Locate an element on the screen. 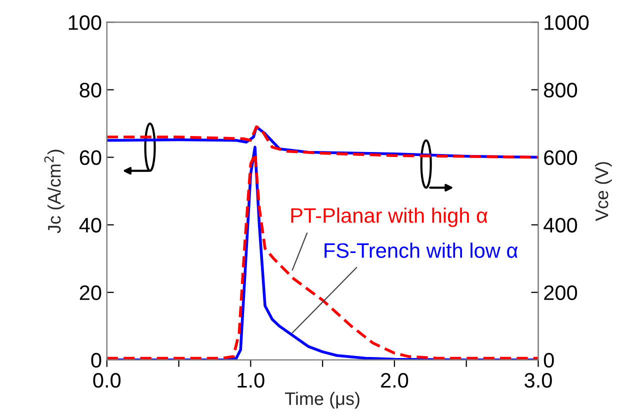 The height and width of the screenshot is (419, 640). y2-tick-label: 600 is located at coordinates (561, 158).